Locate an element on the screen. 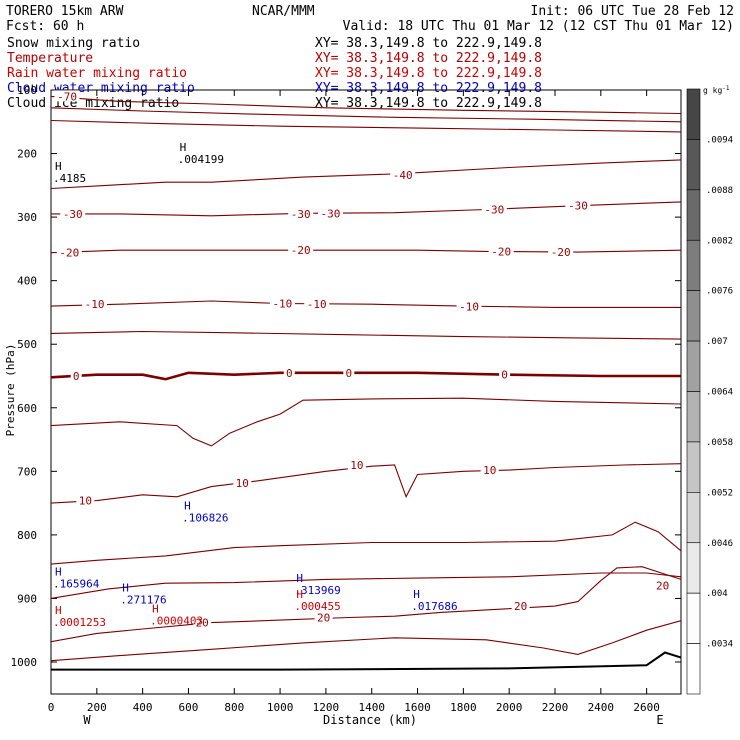 This screenshot has height=740, width=740. x-tick-label: 1200 is located at coordinates (326, 707).